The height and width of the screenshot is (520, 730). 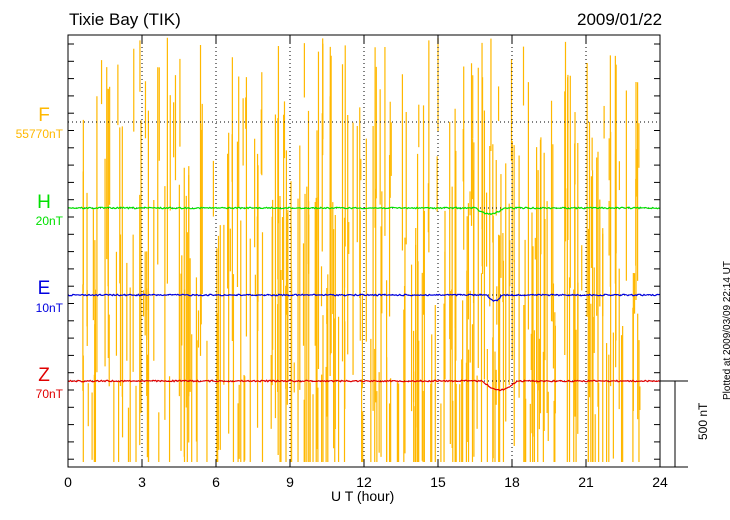 I want to click on chart-date: 2009/01/22, so click(x=620, y=19).